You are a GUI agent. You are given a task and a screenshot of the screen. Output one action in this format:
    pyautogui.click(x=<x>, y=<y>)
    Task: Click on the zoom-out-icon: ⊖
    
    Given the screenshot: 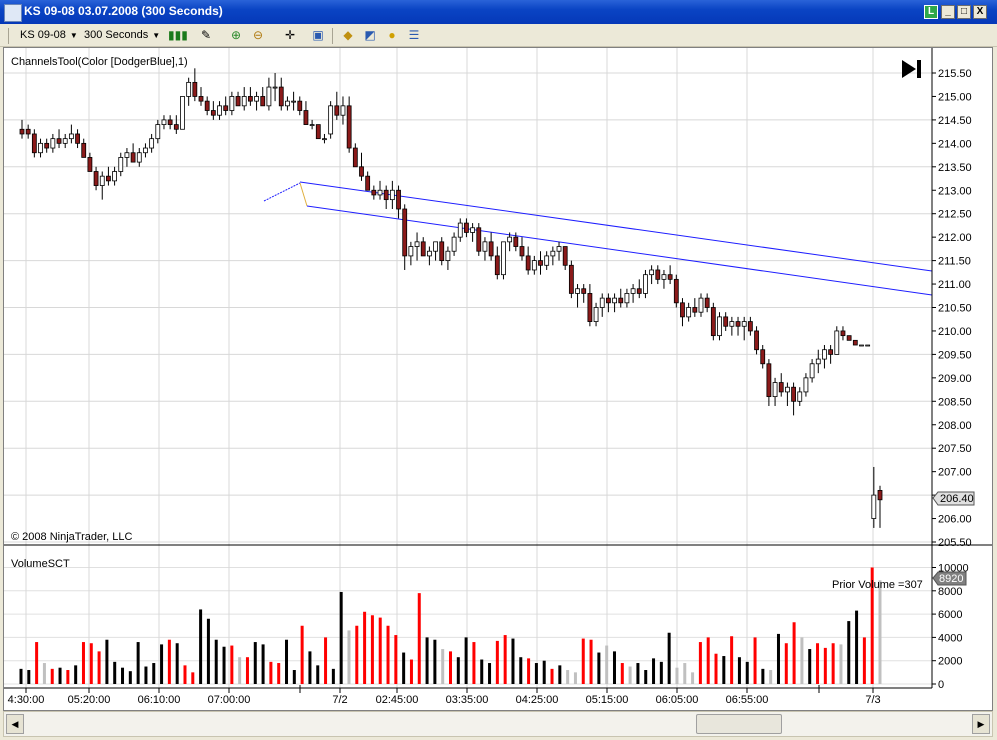 What is the action you would take?
    pyautogui.click(x=258, y=35)
    